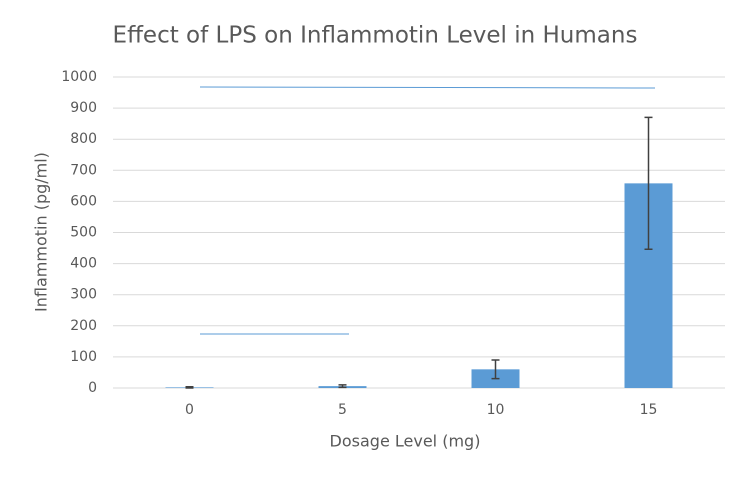 This screenshot has width=750, height=481. Describe the element at coordinates (83, 201) in the screenshot. I see `y-tick-label: 600` at that location.